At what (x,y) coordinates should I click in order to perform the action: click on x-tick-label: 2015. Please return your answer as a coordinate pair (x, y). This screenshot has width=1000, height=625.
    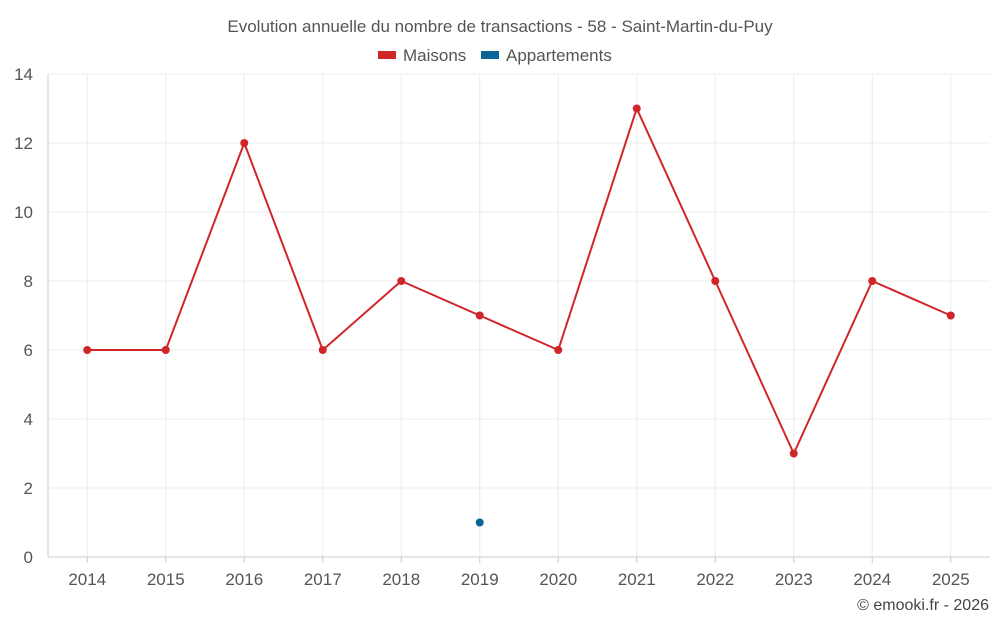
    Looking at the image, I should click on (166, 579).